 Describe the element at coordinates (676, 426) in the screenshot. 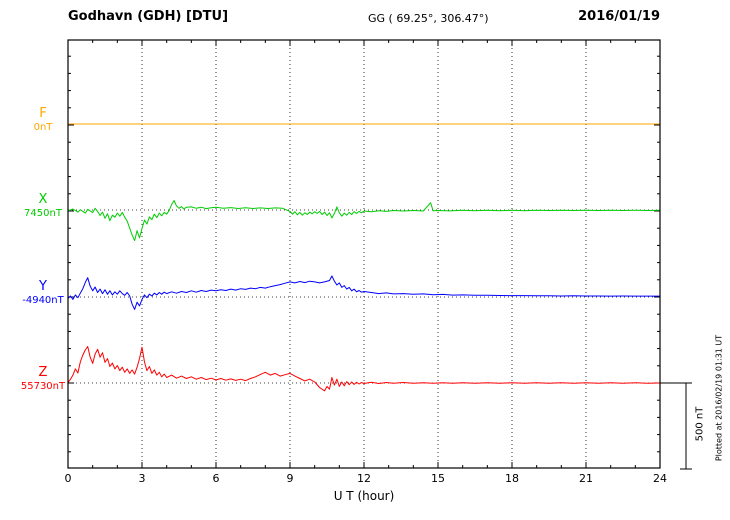

I see `scale-bar` at that location.